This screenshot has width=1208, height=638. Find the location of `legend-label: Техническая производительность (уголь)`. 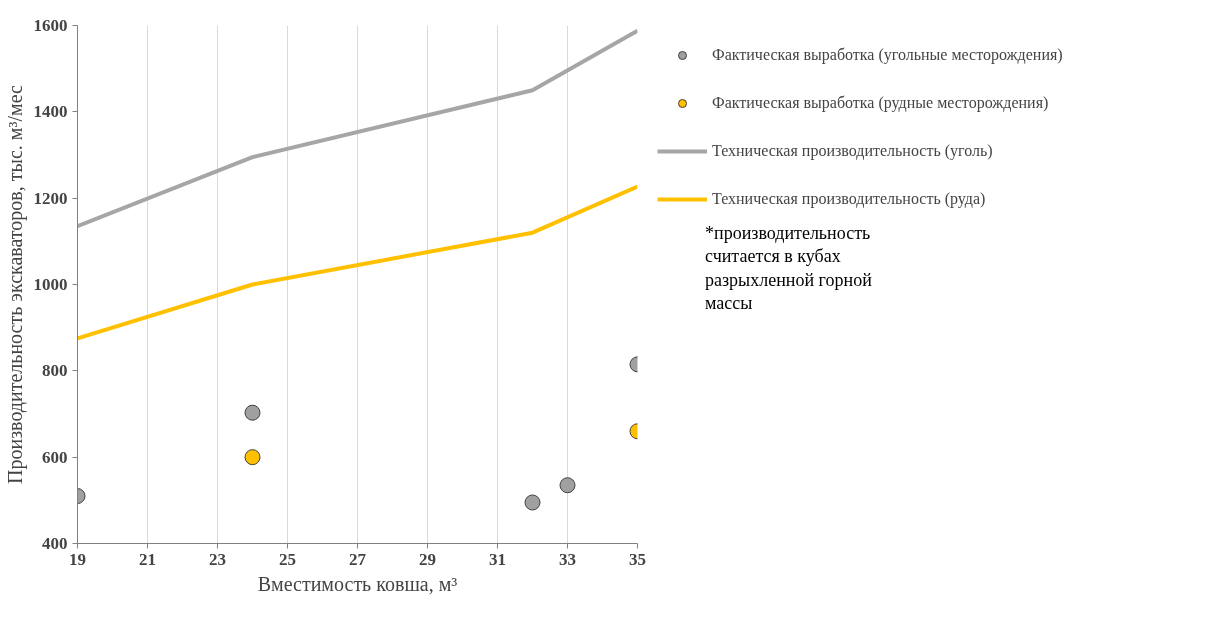

legend-label: Техническая производительность (уголь) is located at coordinates (852, 151).